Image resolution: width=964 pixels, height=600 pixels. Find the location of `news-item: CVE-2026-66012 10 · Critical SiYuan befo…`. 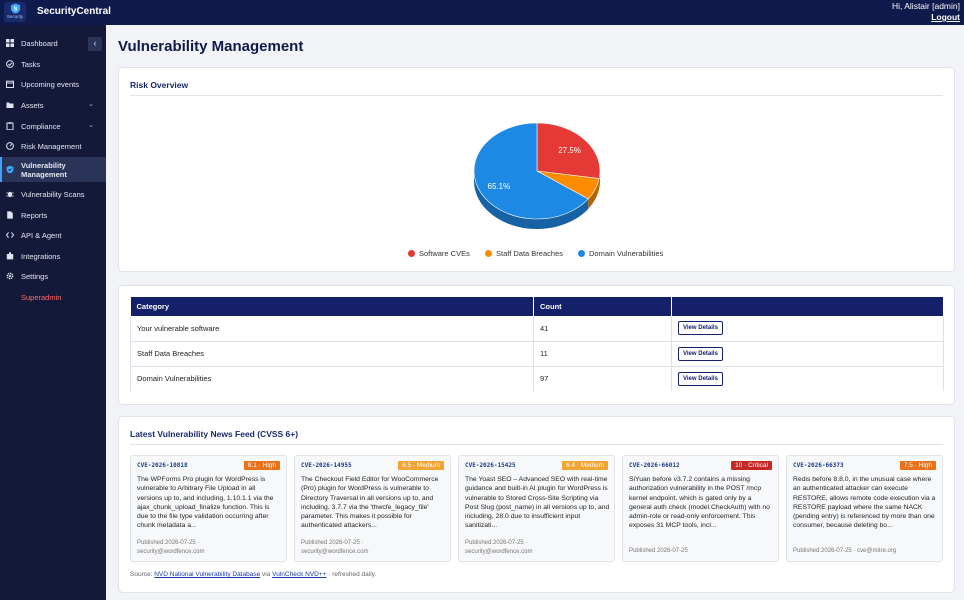

news-item: CVE-2026-66012 10 · Critical SiYuan befo… is located at coordinates (700, 508).